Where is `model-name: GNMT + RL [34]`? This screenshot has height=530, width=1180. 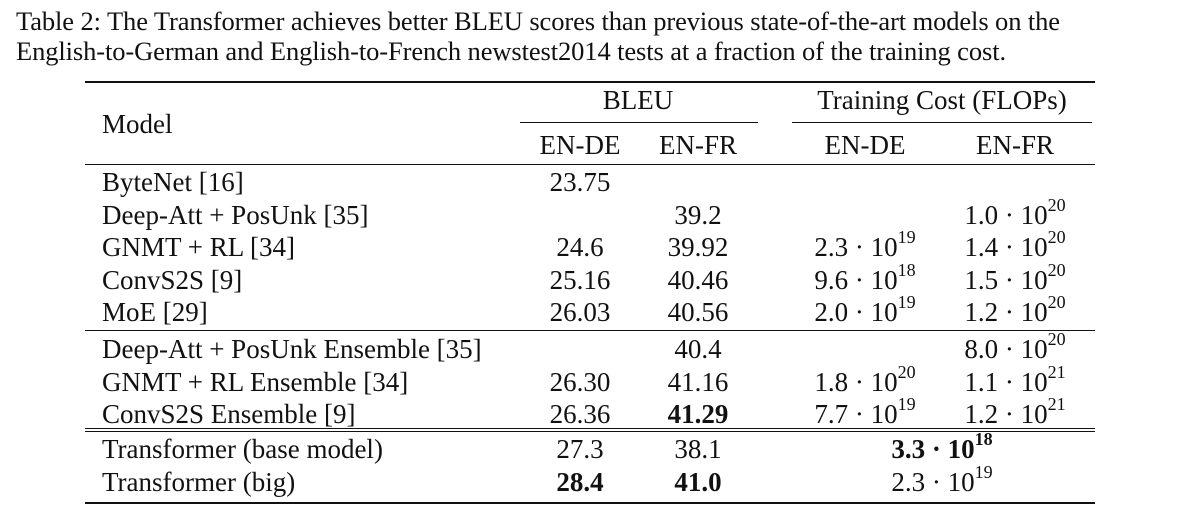
model-name: GNMT + RL [34] is located at coordinates (198, 247).